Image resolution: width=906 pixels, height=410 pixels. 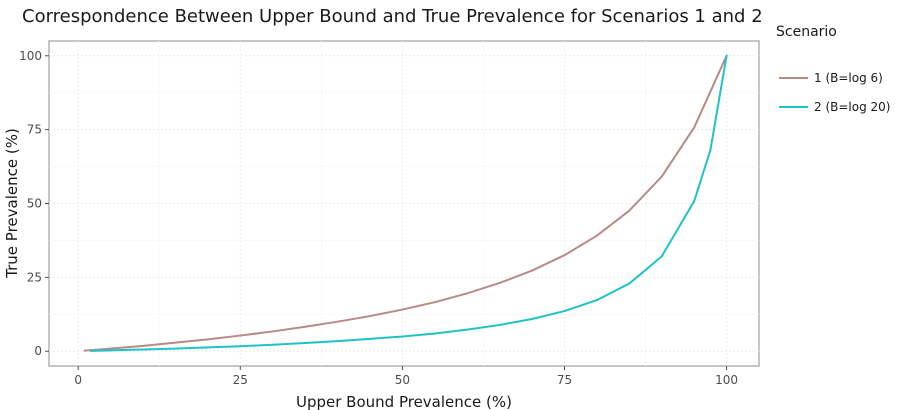 What do you see at coordinates (404, 401) in the screenshot?
I see `x-axis-title: Upper Bound Prevalence (%)` at bounding box center [404, 401].